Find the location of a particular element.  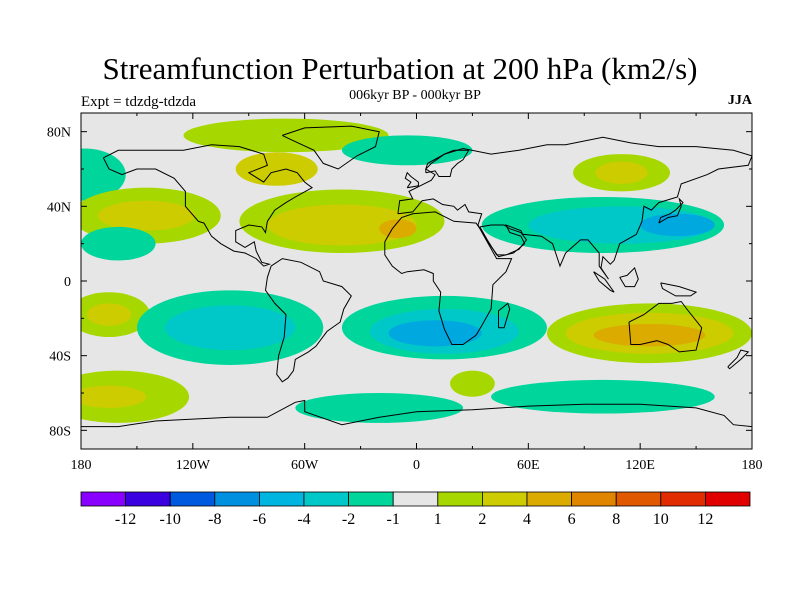

negative-anomaly-south-atlantic-core is located at coordinates (435, 333).